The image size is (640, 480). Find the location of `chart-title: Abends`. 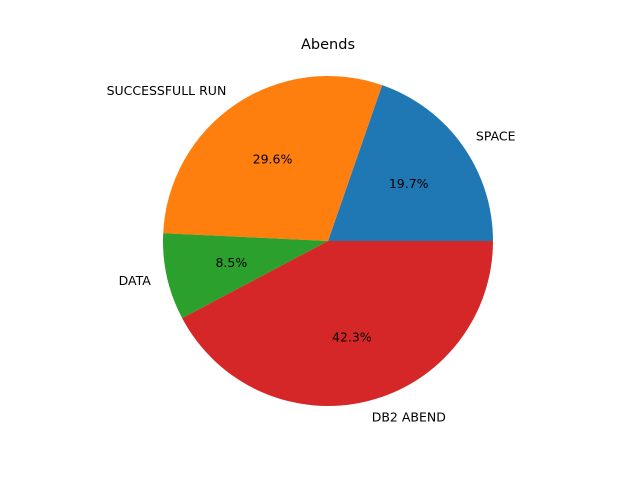

chart-title: Abends is located at coordinates (328, 45).